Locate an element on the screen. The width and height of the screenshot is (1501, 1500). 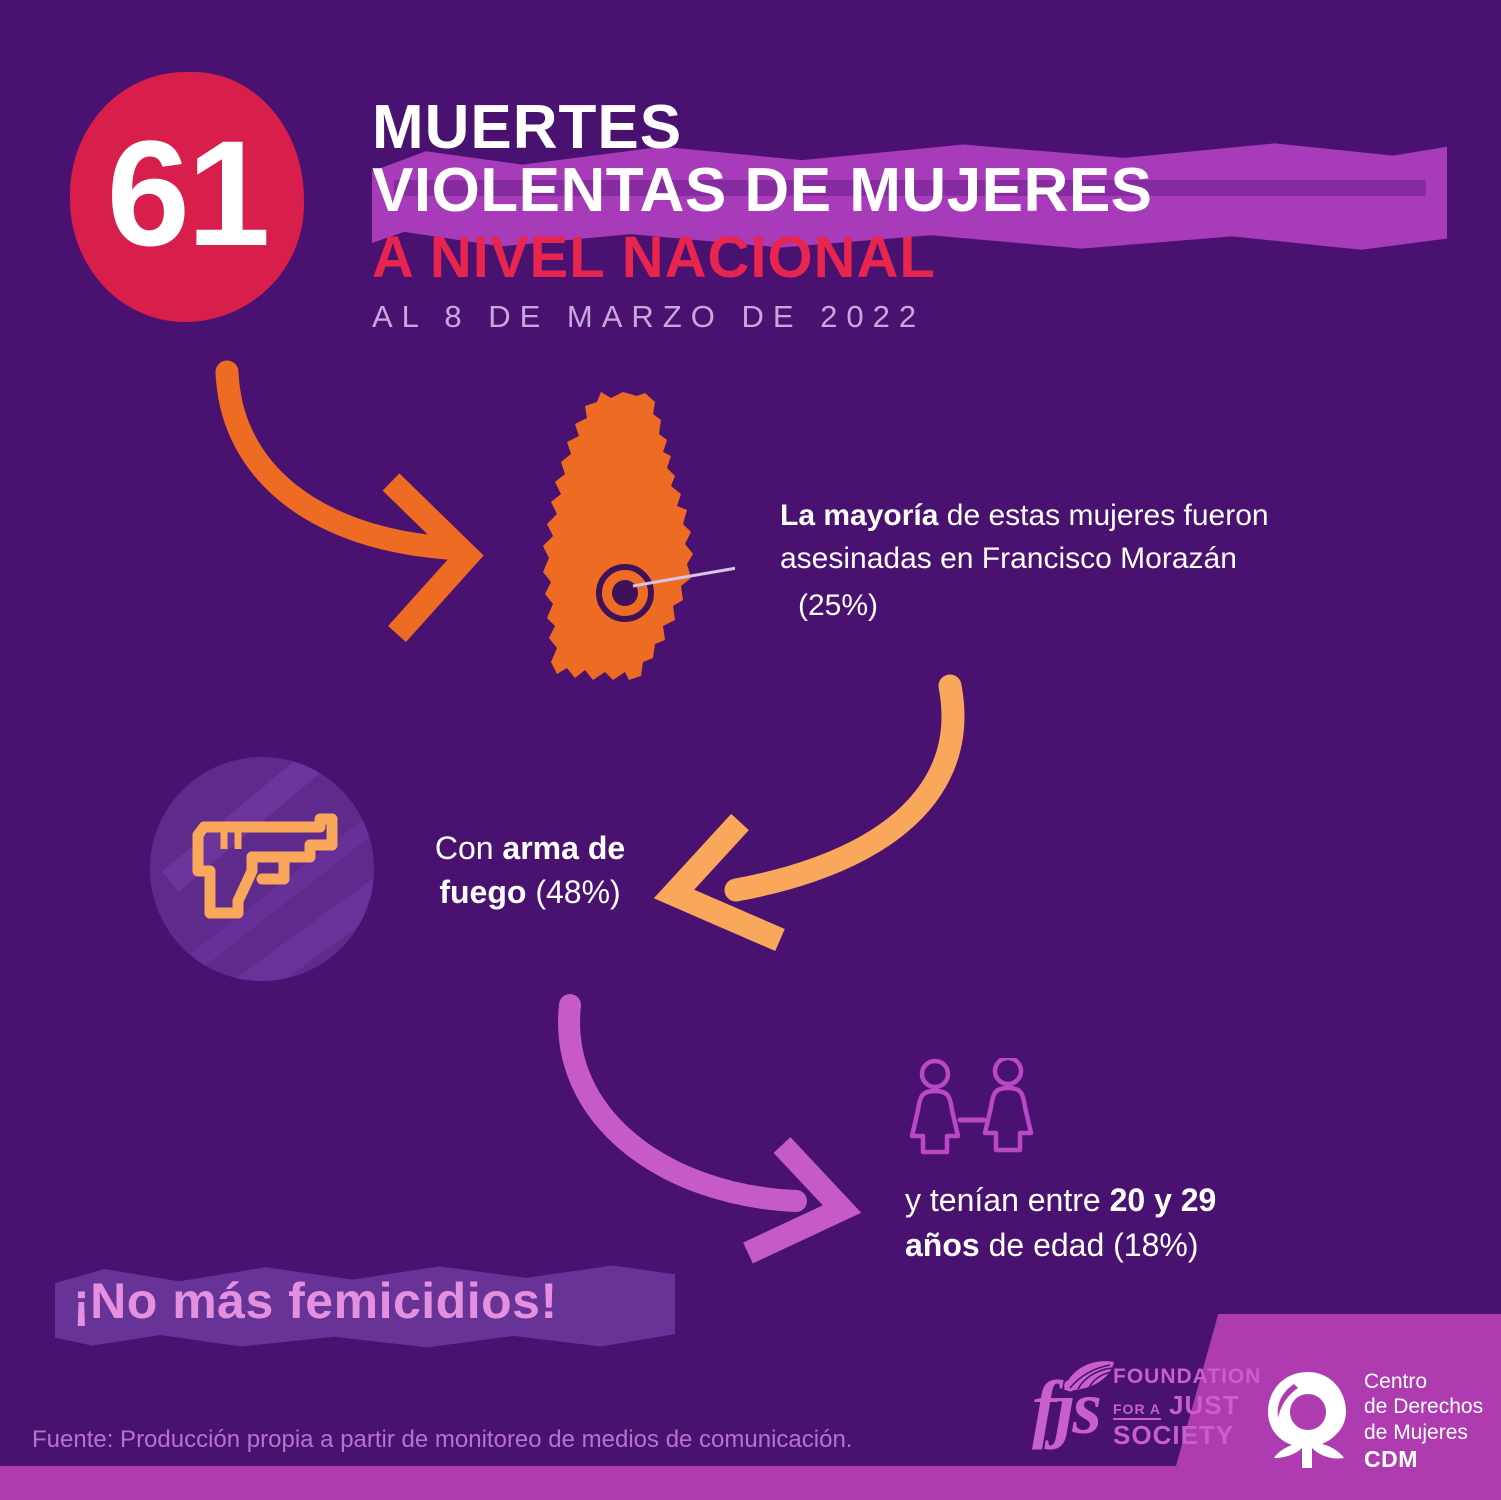
region-stat-percent: (25%) is located at coordinates (840, 607).